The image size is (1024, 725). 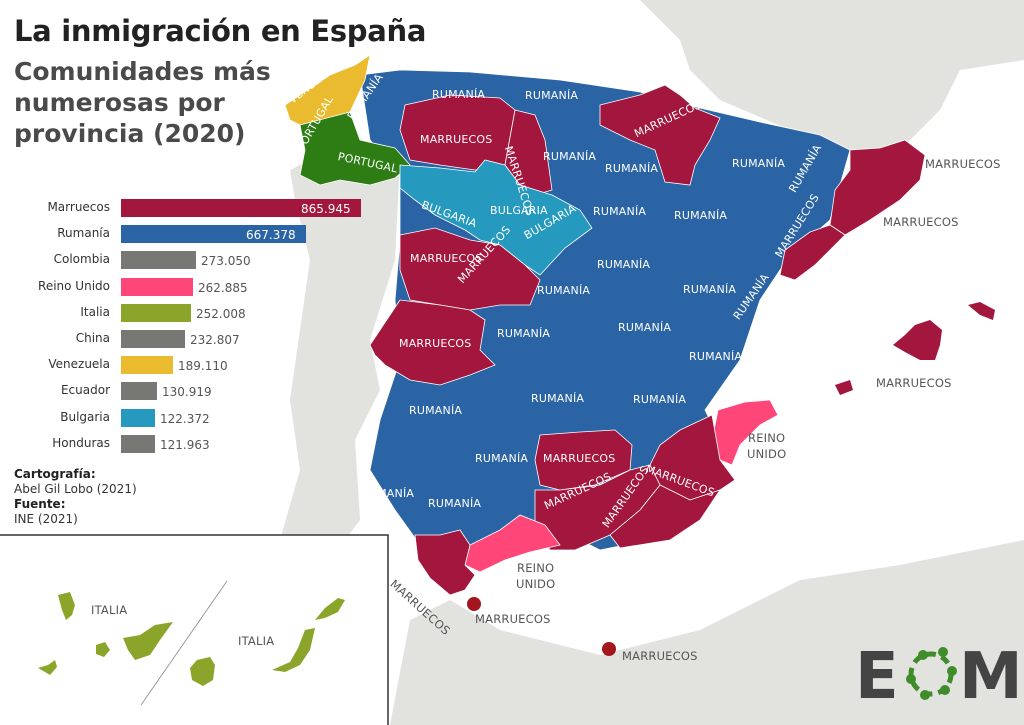 What do you see at coordinates (109, 610) in the screenshot?
I see `inset-label-west: ITALIA` at bounding box center [109, 610].